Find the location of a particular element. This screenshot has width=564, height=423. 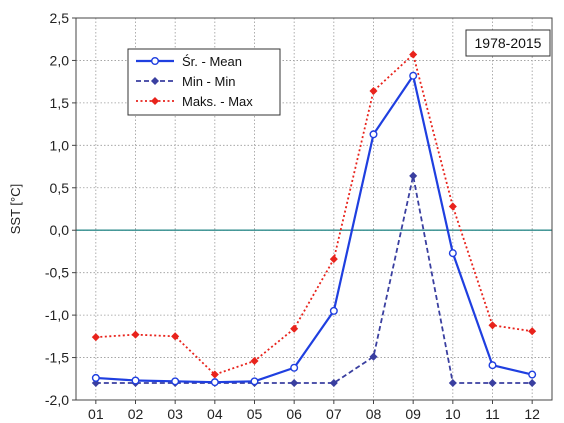

y-tick-label: -0,5 is located at coordinates (57, 273).